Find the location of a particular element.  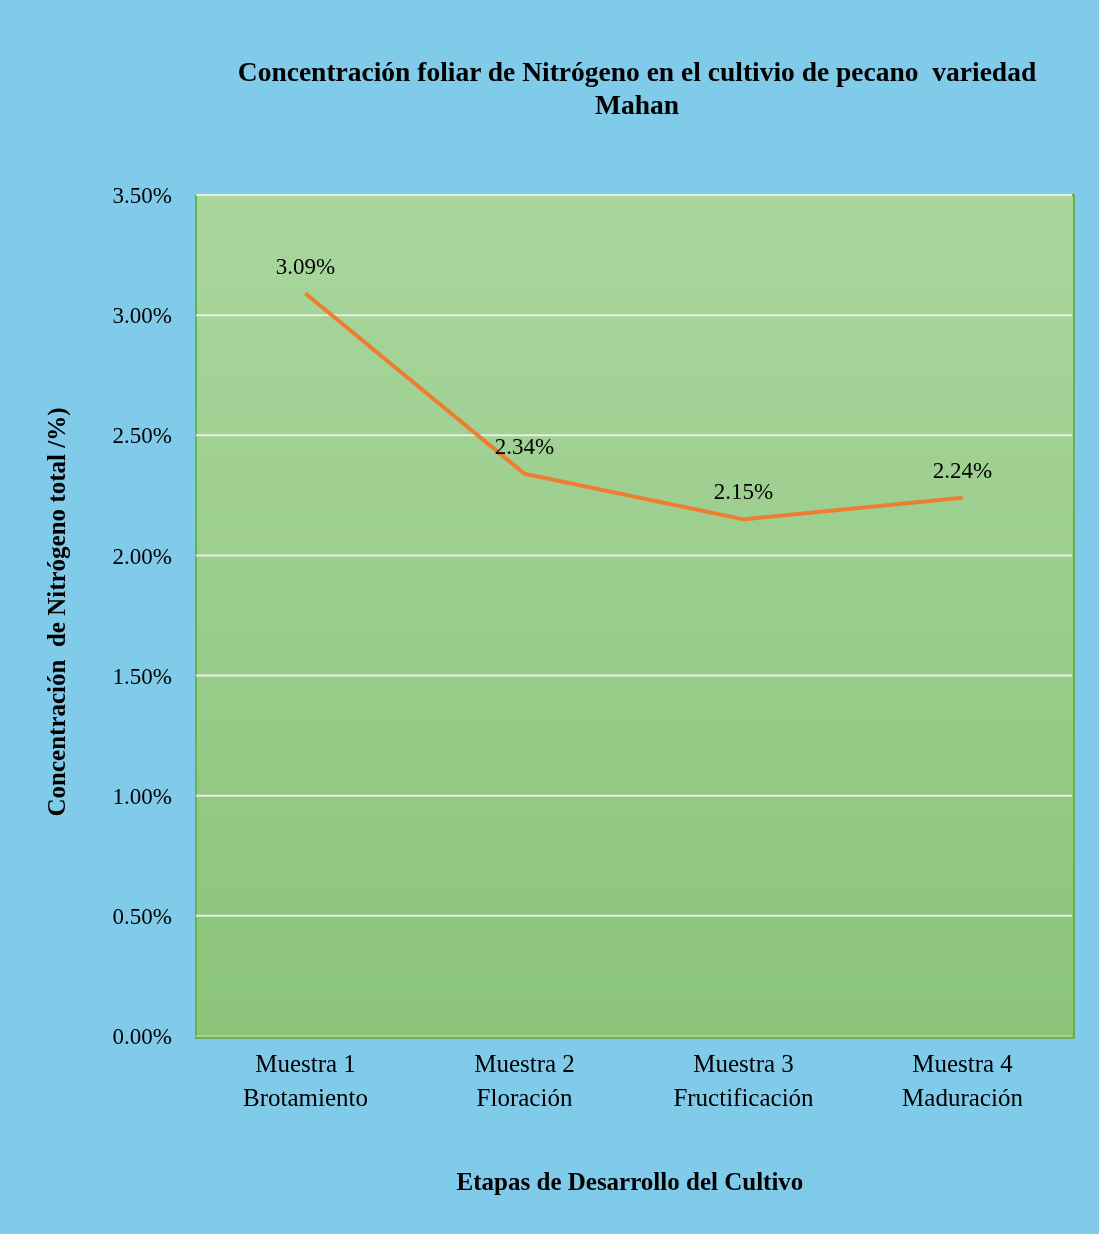

x-tick-label: Muestra 4 Maduración is located at coordinates (963, 1080).